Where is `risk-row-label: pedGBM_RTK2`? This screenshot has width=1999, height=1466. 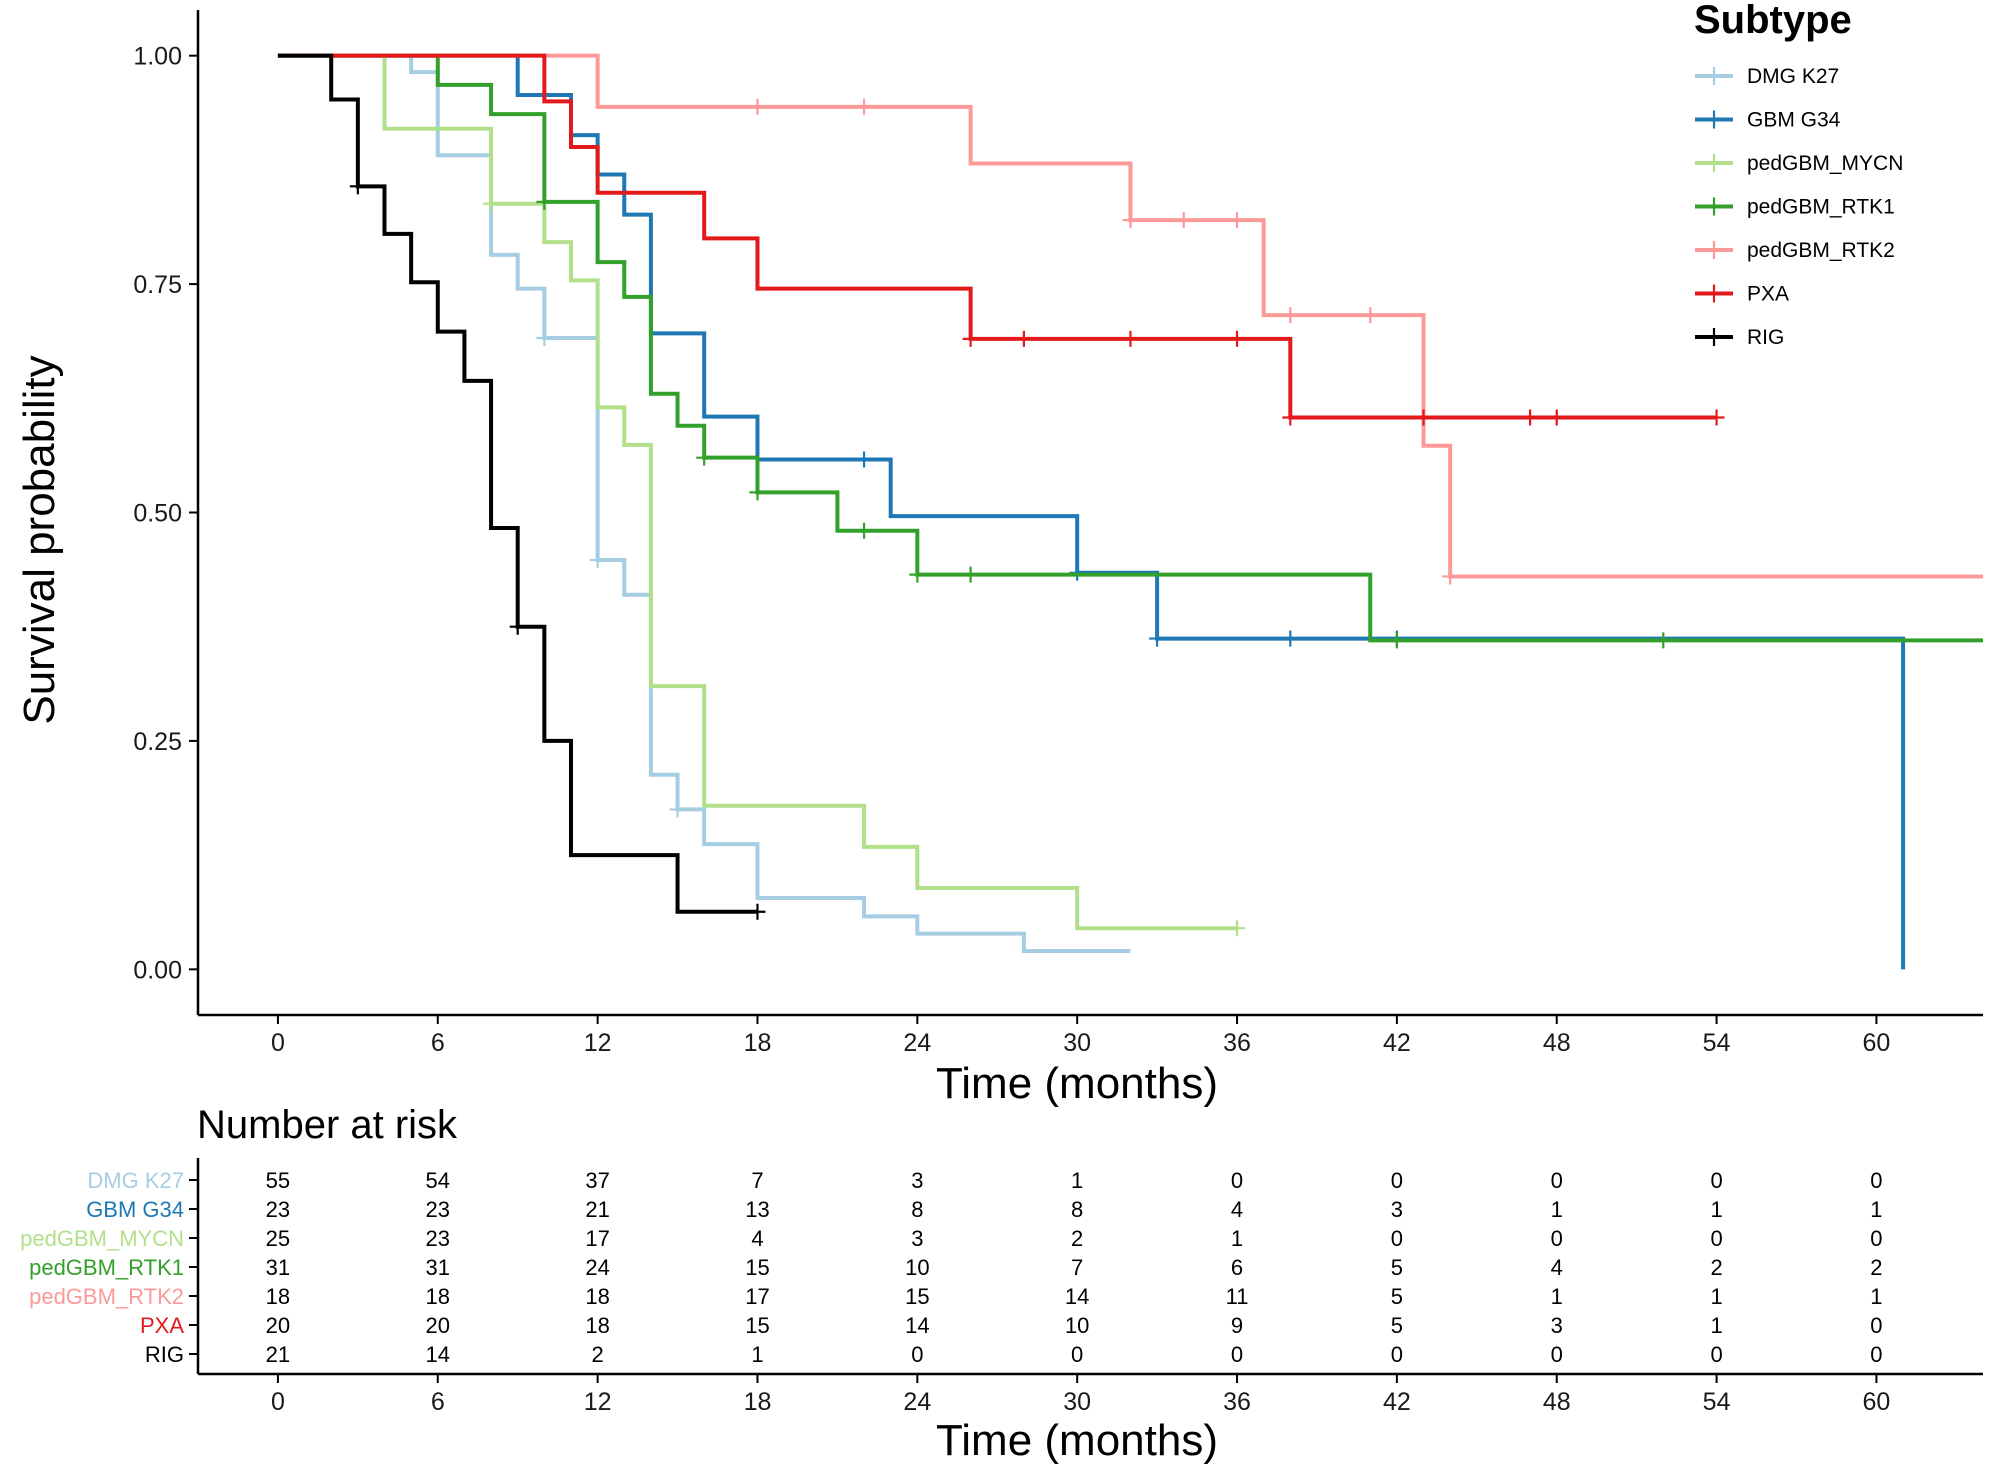
risk-row-label: pedGBM_RTK2 is located at coordinates (106, 1296).